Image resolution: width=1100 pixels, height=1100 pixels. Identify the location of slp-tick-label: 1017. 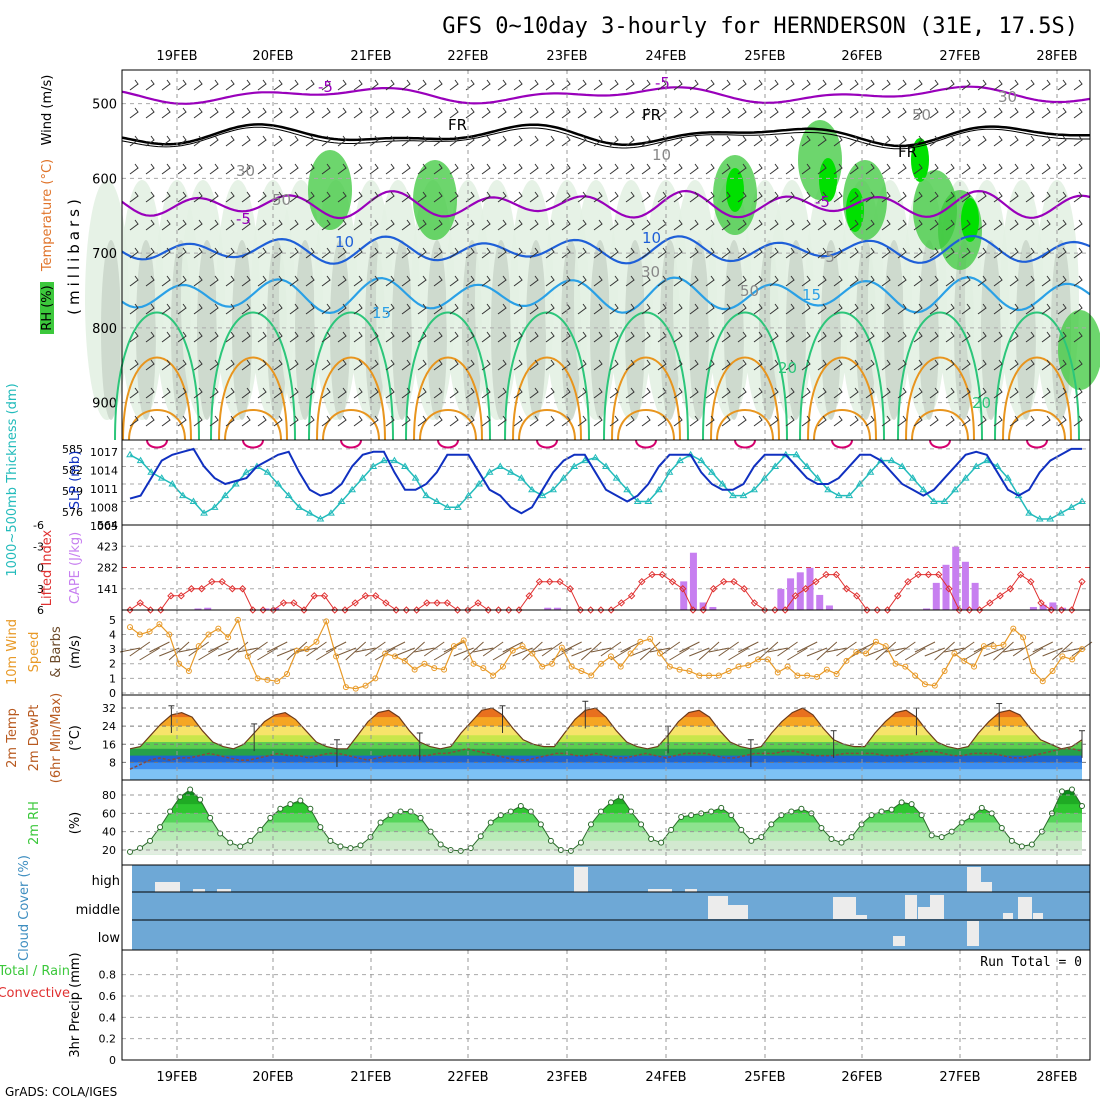
(104, 452).